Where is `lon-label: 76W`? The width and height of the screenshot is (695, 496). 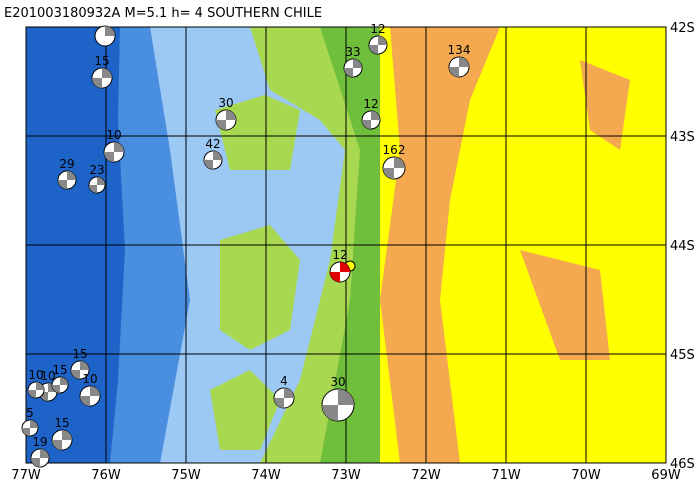
lon-label: 76W is located at coordinates (106, 475).